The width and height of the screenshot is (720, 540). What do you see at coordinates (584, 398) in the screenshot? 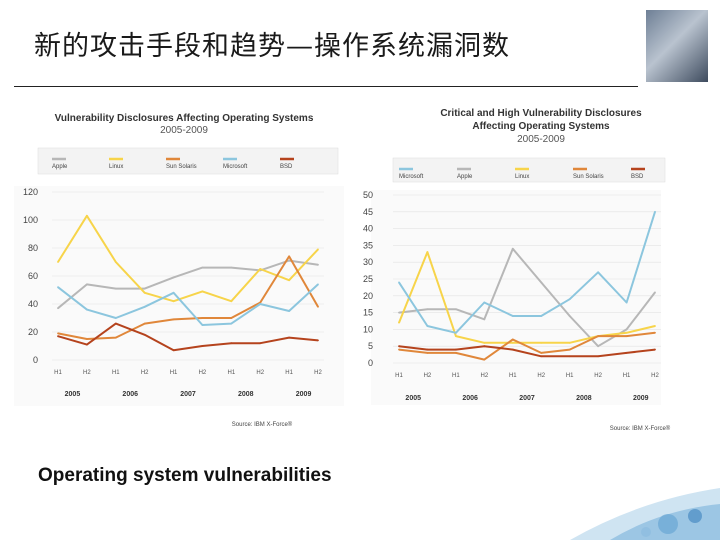
I see `x-year-label: 2008` at bounding box center [584, 398].